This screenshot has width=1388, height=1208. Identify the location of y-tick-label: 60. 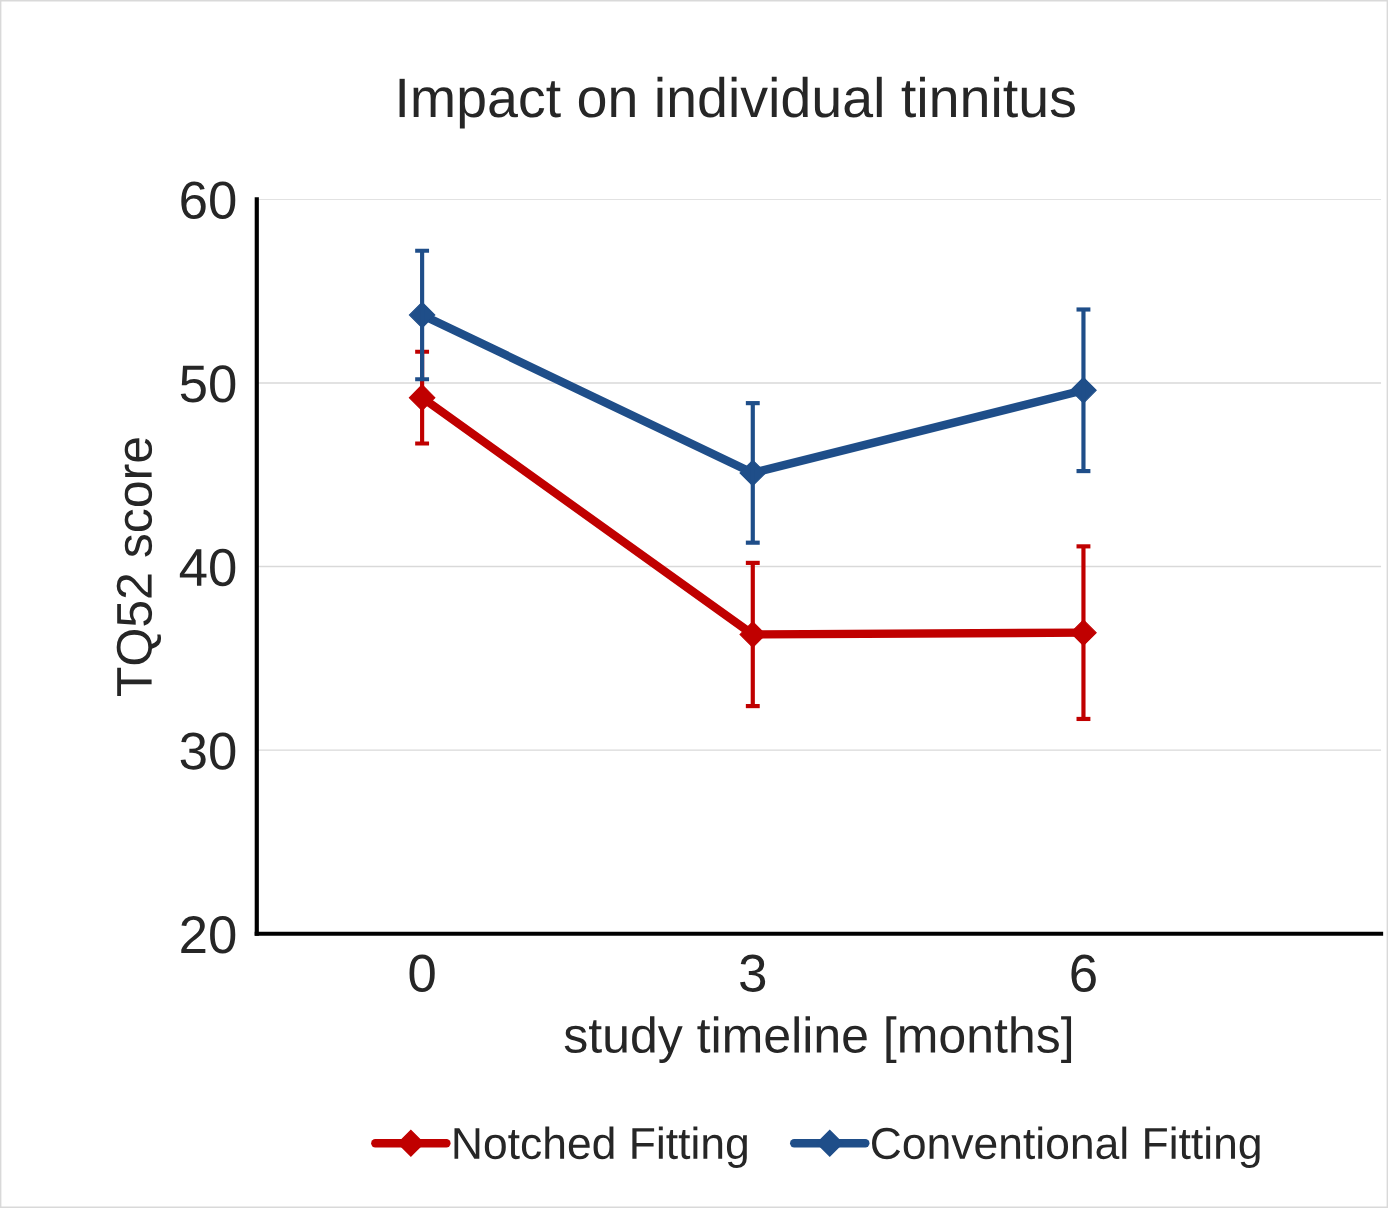
(208, 200).